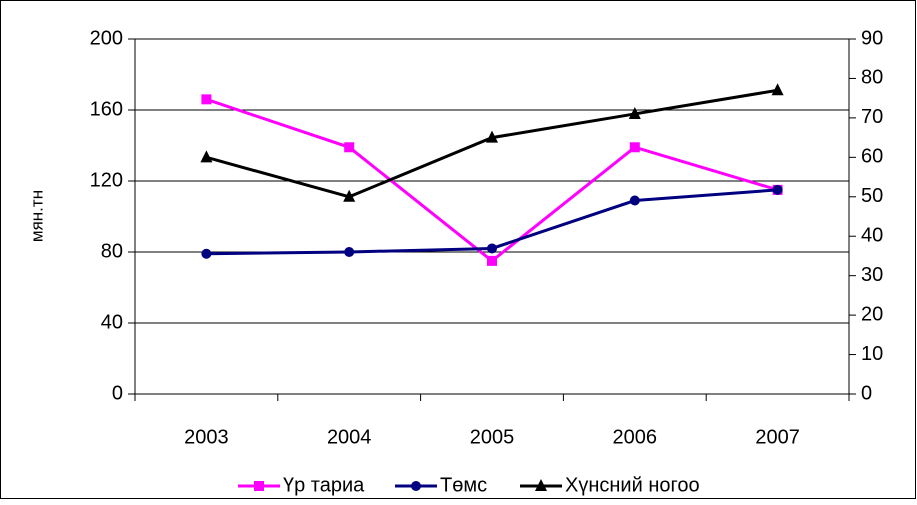 The height and width of the screenshot is (505, 917). What do you see at coordinates (106, 109) in the screenshot?
I see `y-tick-label: 160` at bounding box center [106, 109].